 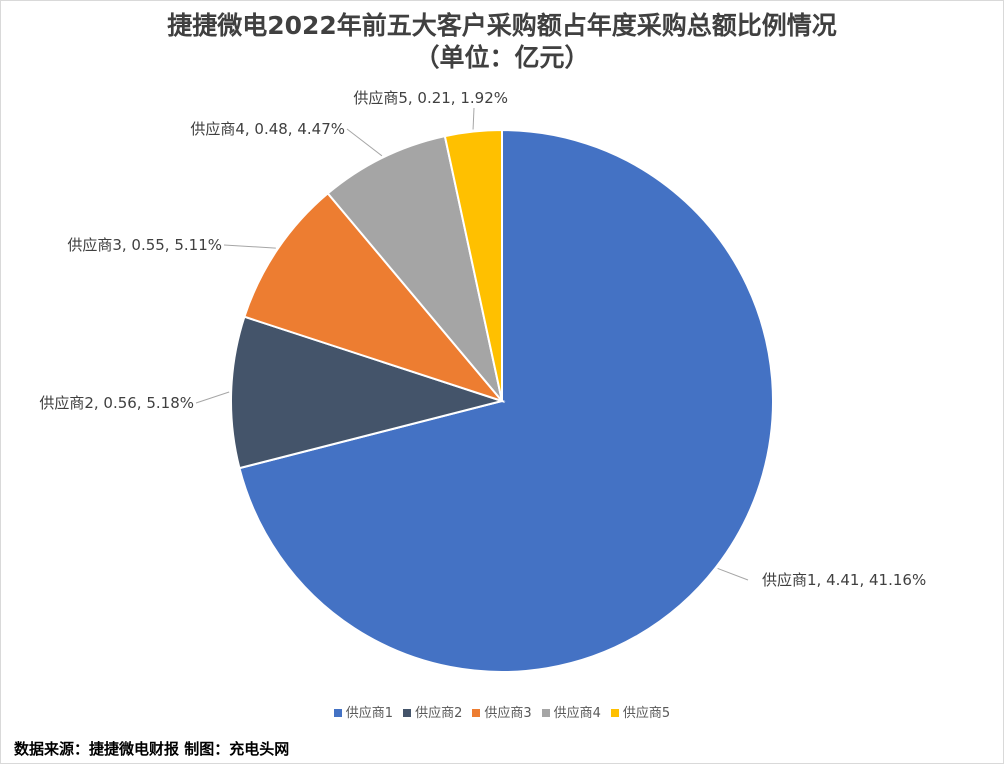 I want to click on legend-label-2: 供应商2, so click(x=439, y=713).